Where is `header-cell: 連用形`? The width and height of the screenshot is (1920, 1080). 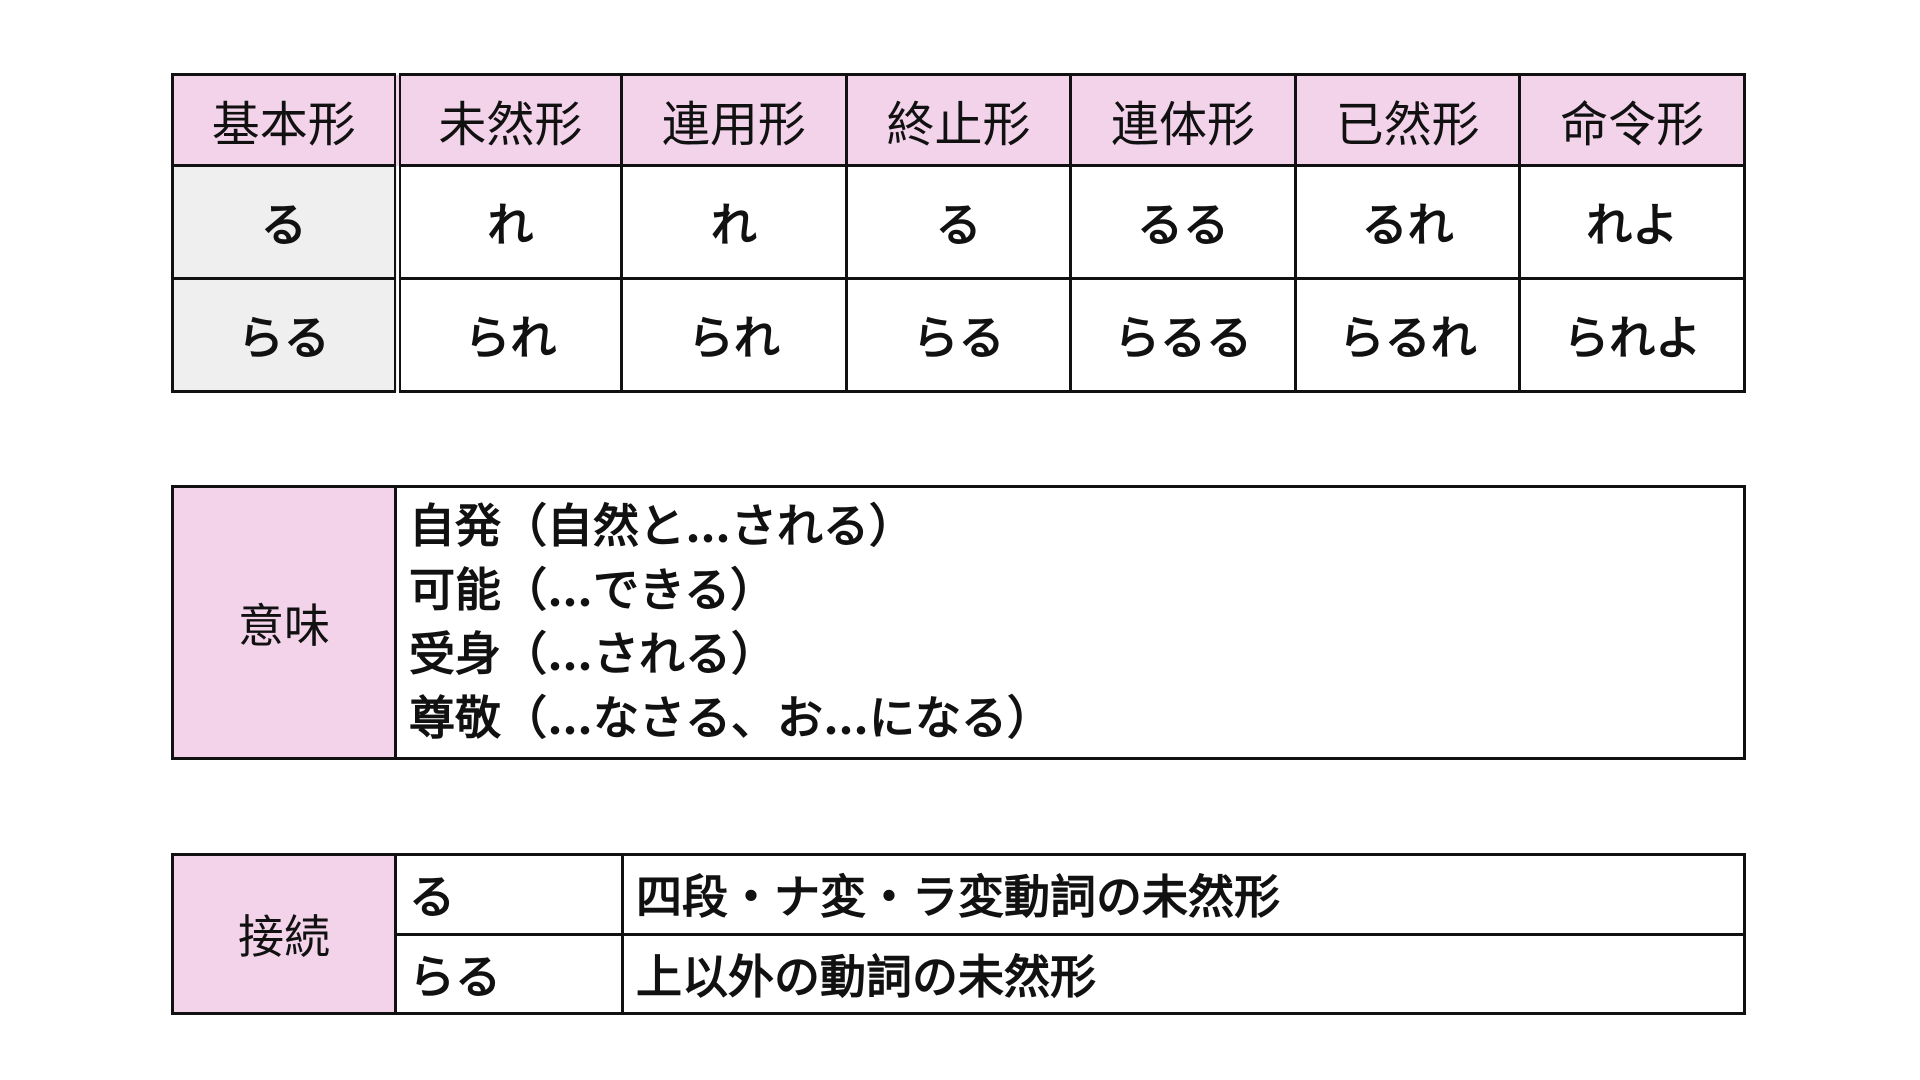
header-cell: 連用形 is located at coordinates (734, 120).